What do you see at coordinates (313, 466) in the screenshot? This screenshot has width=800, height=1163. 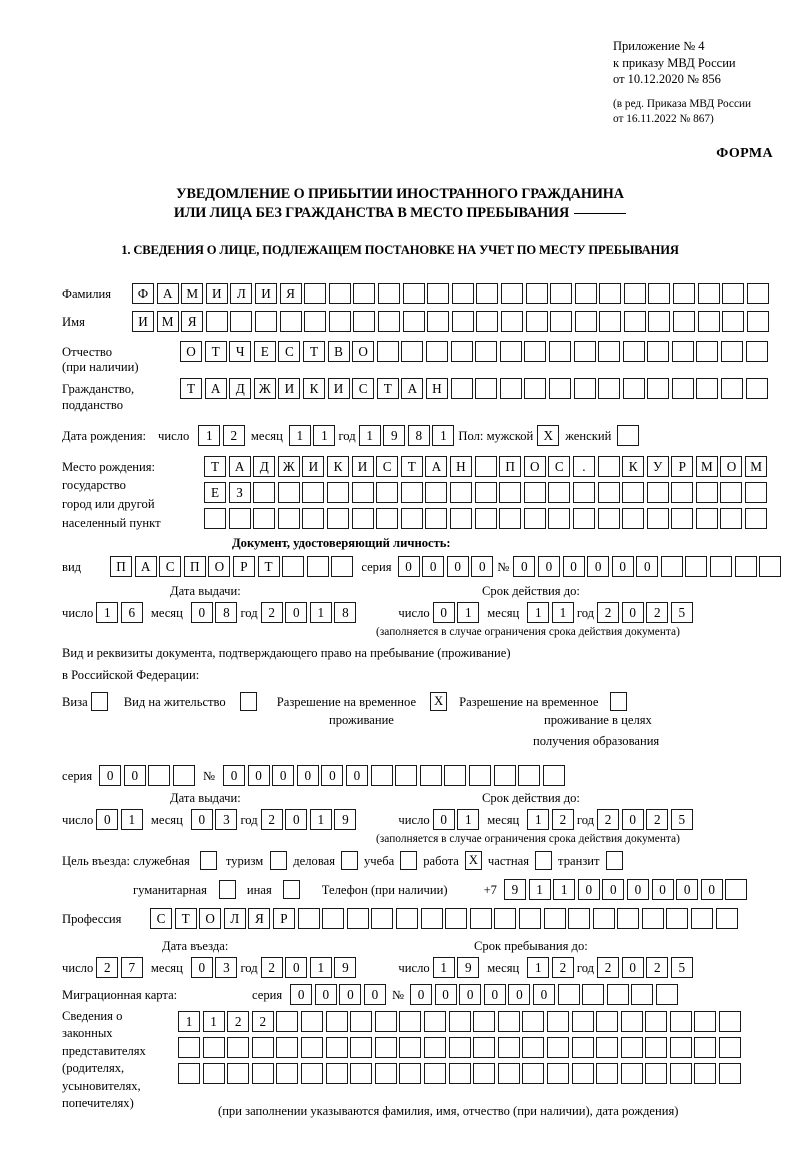 I see `char-cell: И` at bounding box center [313, 466].